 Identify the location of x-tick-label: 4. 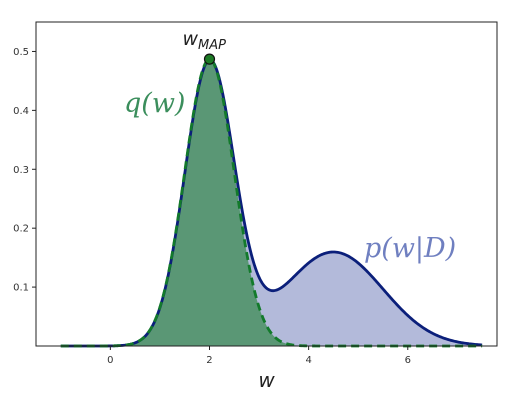
(308, 360).